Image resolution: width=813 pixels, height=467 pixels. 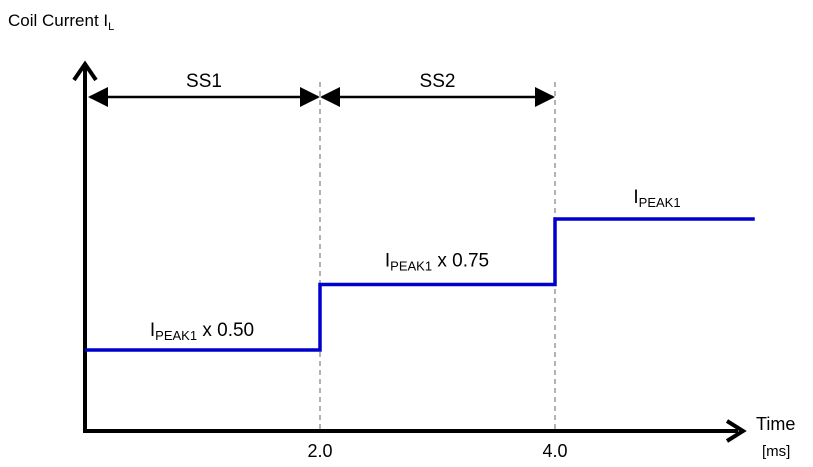 I want to click on x-tick-label: 2.0, so click(x=319, y=451).